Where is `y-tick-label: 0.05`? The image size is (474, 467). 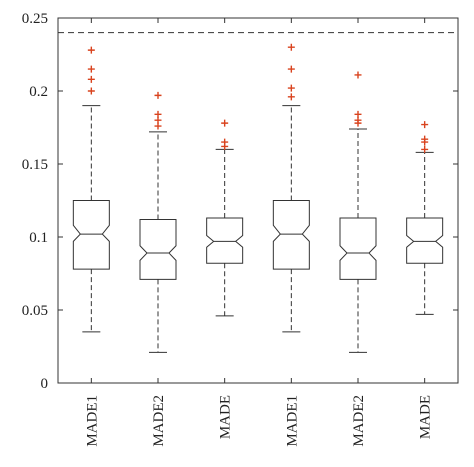
y-tick-label: 0.05 is located at coordinates (35, 311).